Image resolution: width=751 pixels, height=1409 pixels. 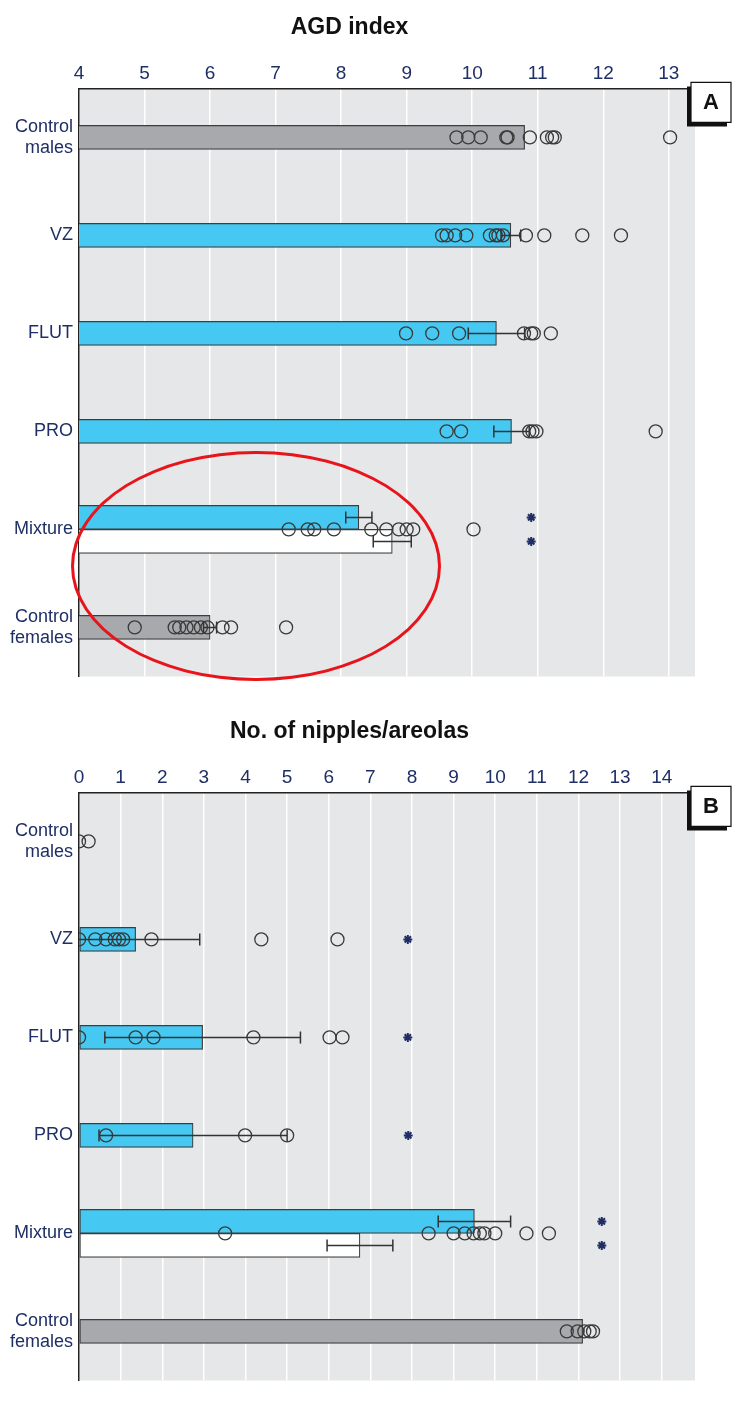 What do you see at coordinates (162, 777) in the screenshot?
I see `x-tick-label: 2` at bounding box center [162, 777].